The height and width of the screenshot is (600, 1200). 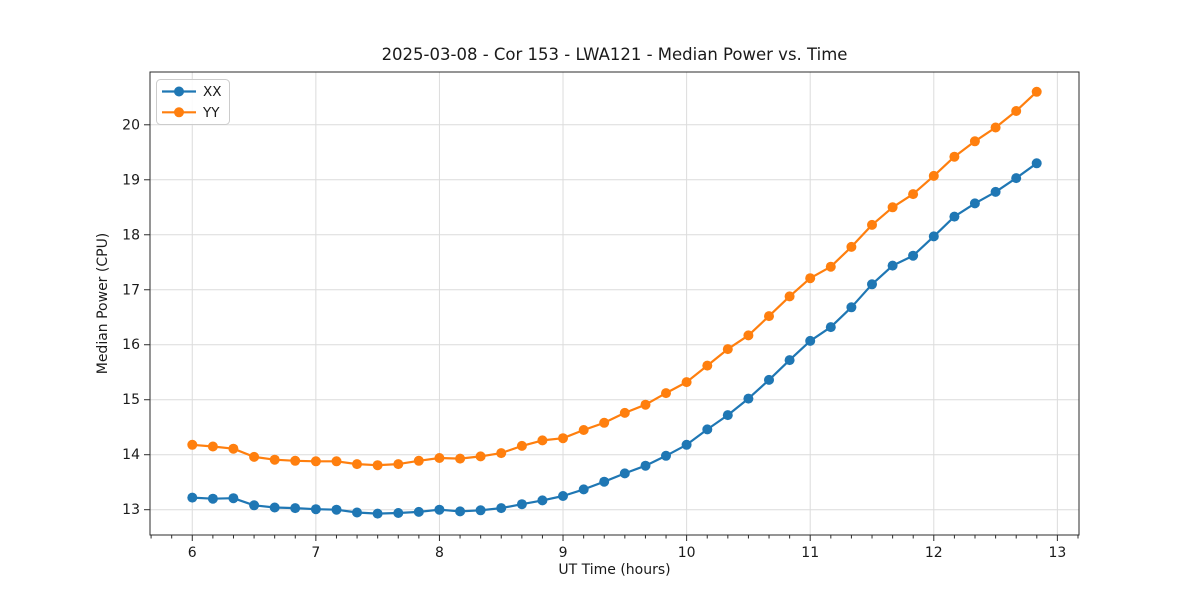 What do you see at coordinates (192, 553) in the screenshot?
I see `x-tick-label: 6` at bounding box center [192, 553].